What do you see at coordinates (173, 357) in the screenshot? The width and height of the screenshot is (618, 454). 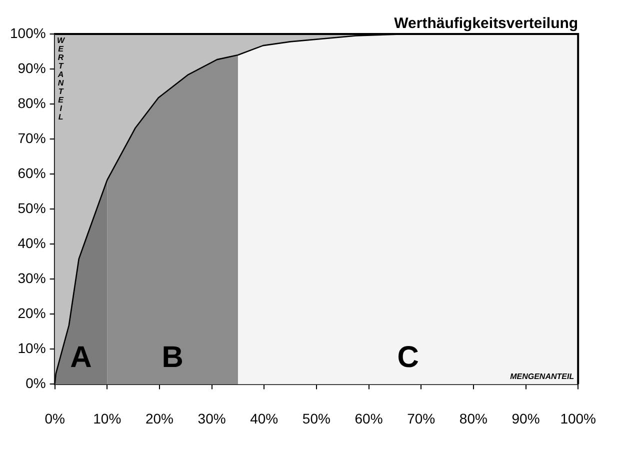 I see `series-label: B` at bounding box center [173, 357].